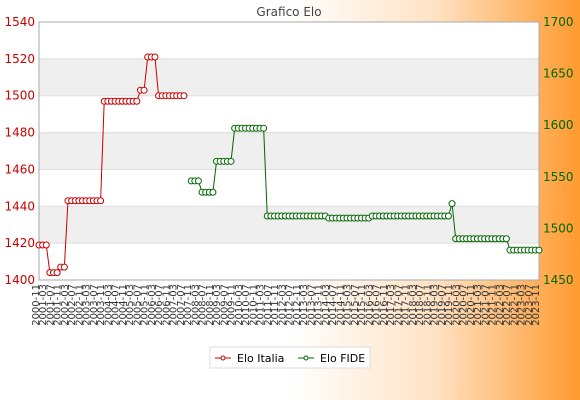 This screenshot has width=580, height=400. What do you see at coordinates (290, 305) in the screenshot?
I see `x-tick-label: 2012-07` at bounding box center [290, 305].